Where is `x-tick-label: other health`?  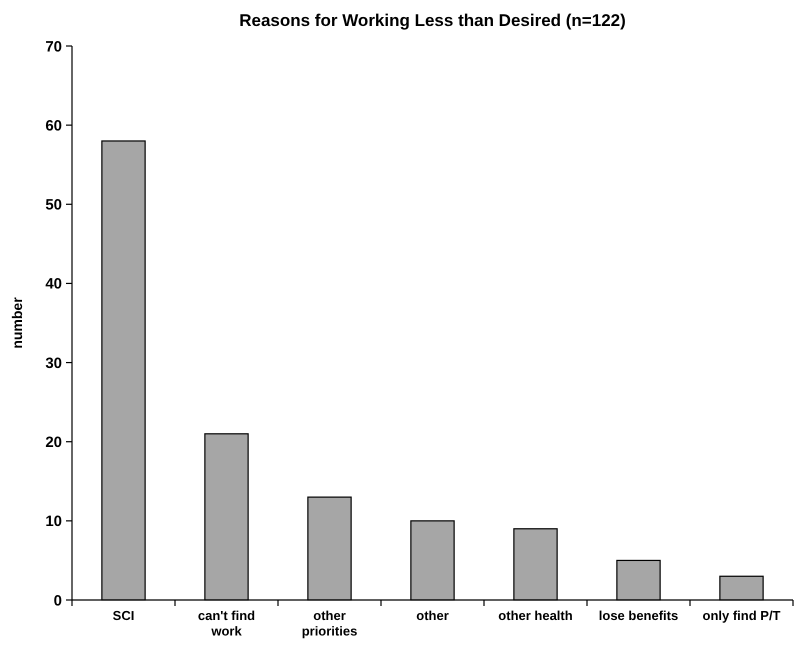 x-tick-label: other health is located at coordinates (535, 615).